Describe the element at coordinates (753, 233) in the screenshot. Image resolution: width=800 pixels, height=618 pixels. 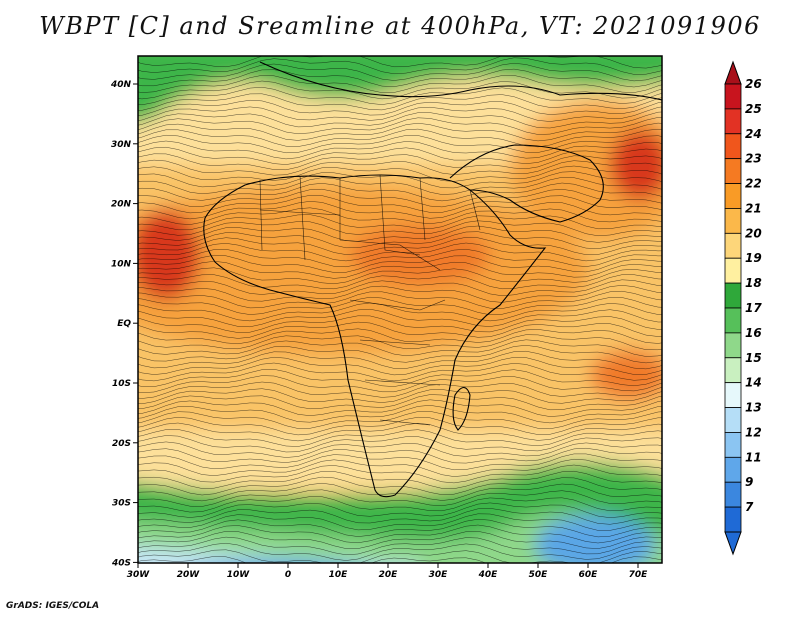
I see `colorbar-label: 20` at that location.